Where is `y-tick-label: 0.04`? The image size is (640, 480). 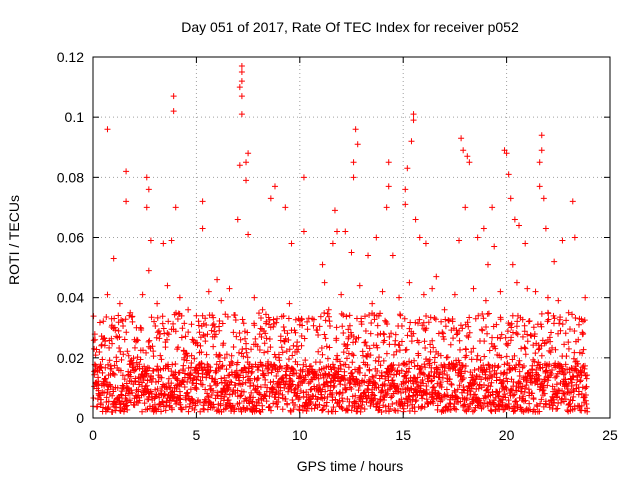 y-tick-label: 0.04 is located at coordinates (70, 298).